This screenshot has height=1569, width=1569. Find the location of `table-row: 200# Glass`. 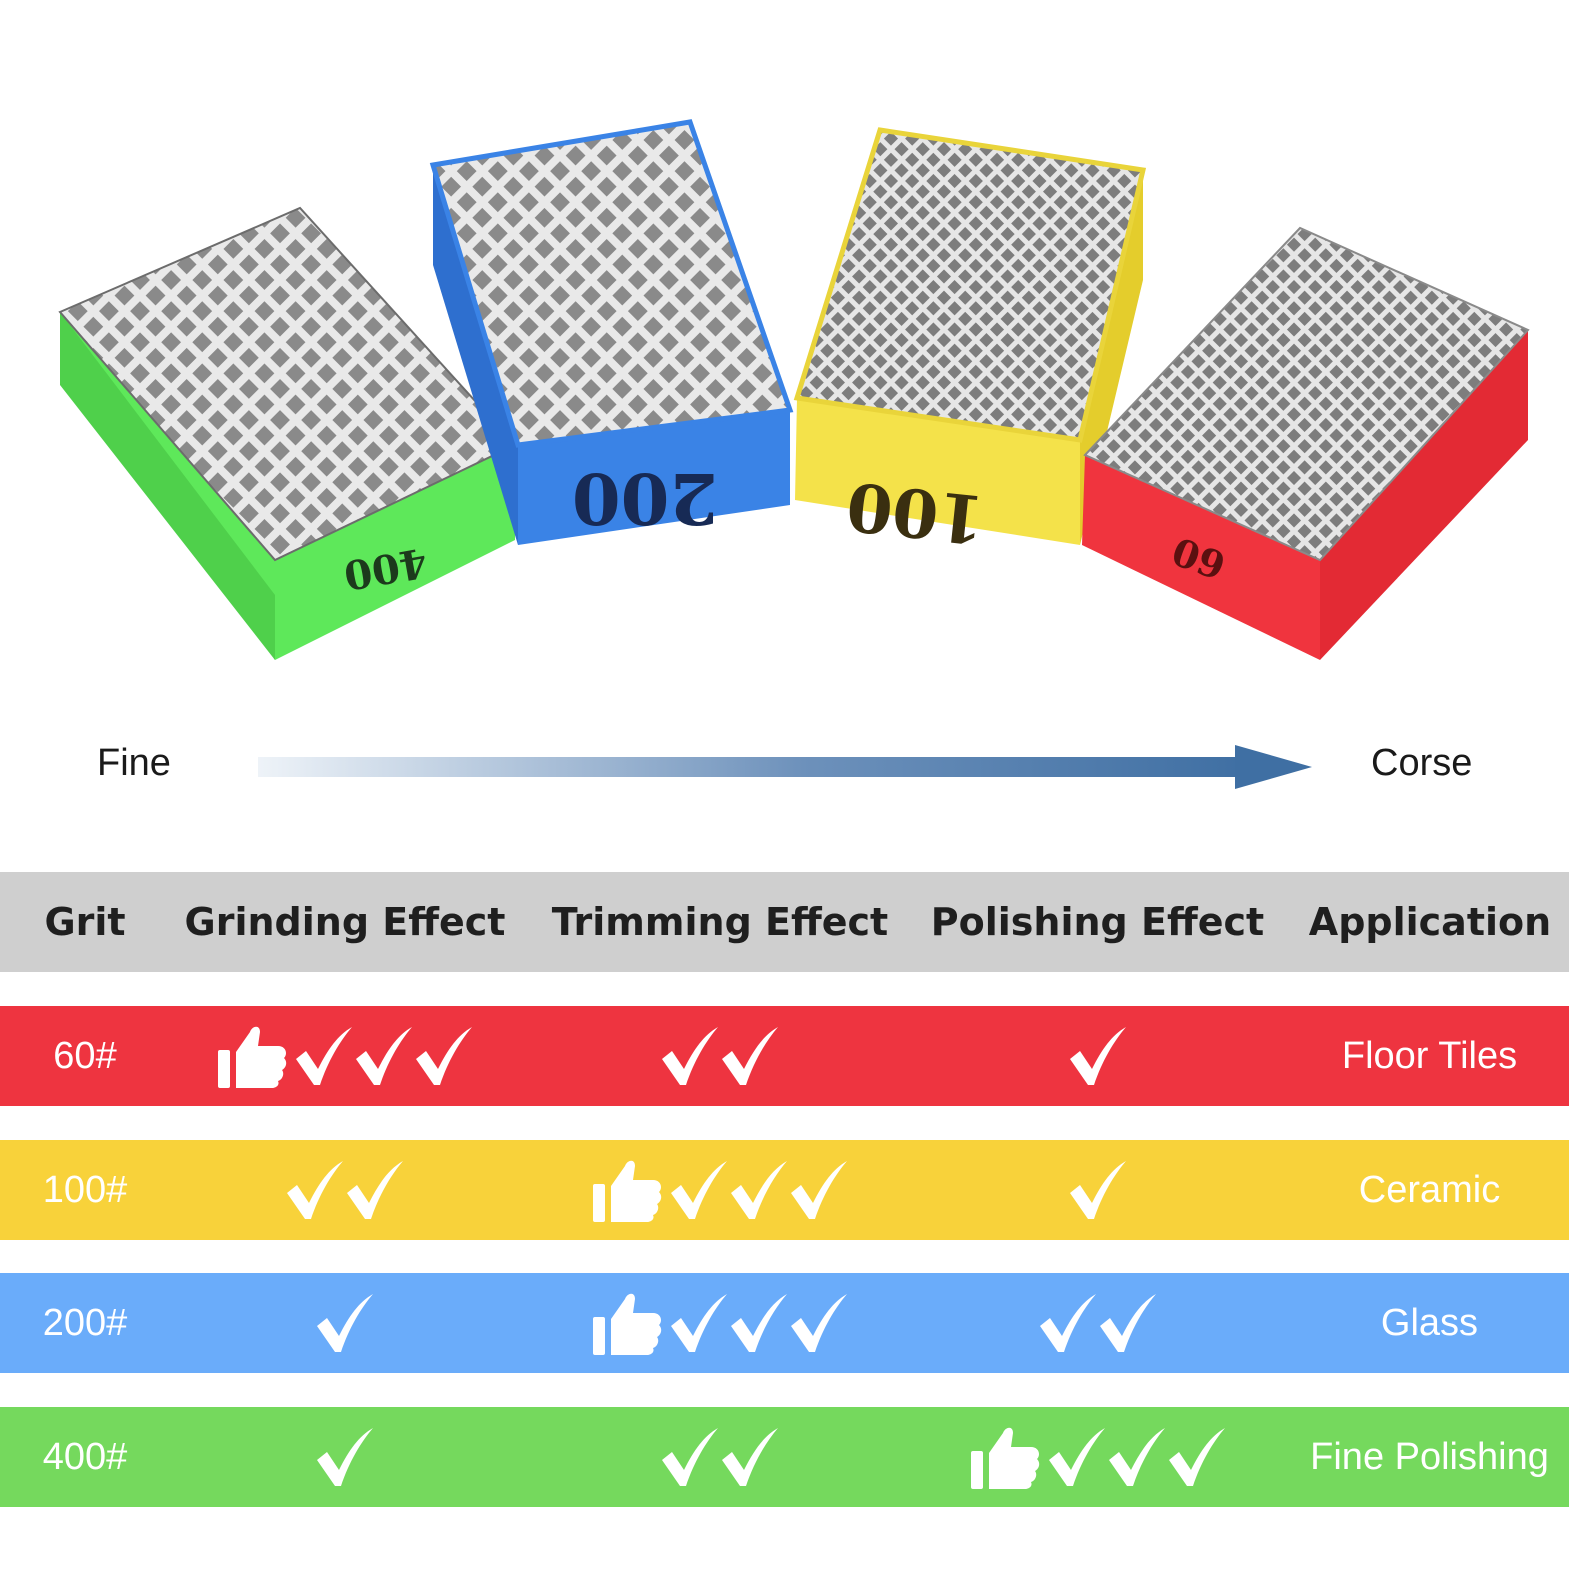

table-row: 200# Glass is located at coordinates (784, 1323).